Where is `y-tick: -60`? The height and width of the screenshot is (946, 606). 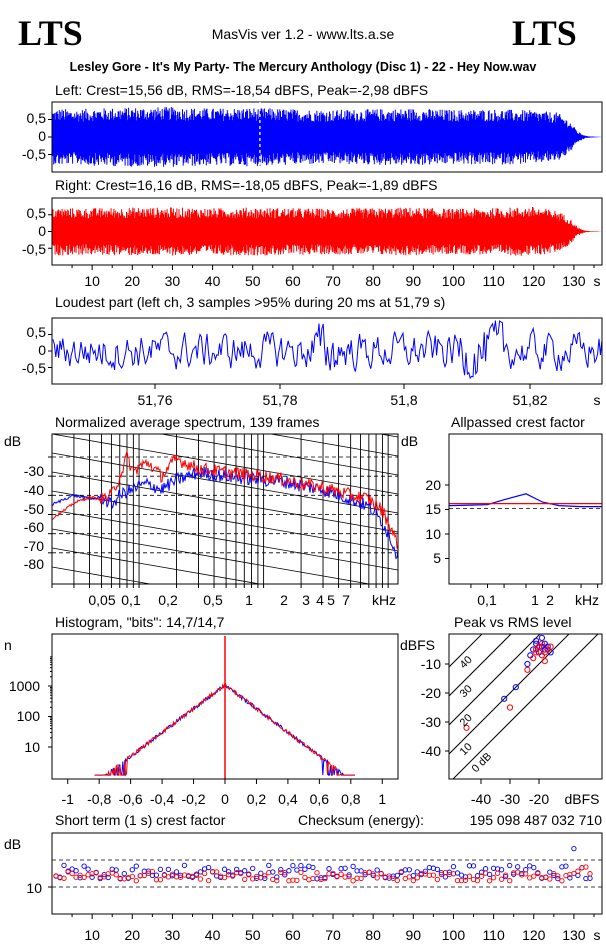
y-tick: -60 is located at coordinates (34, 527).